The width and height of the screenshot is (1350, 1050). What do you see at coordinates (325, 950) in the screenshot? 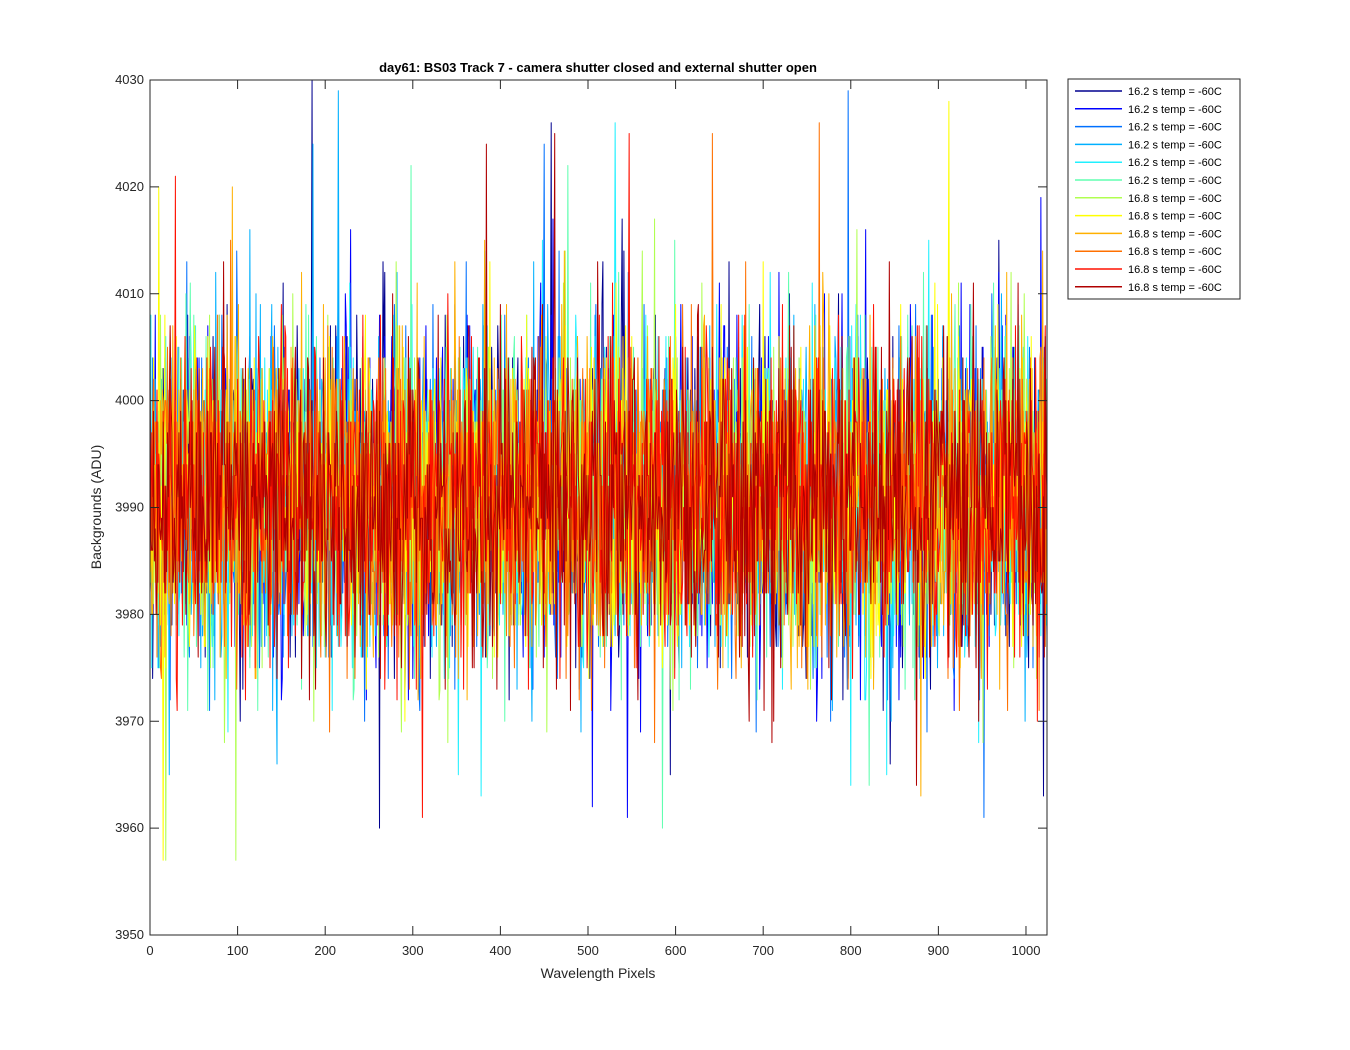
I see `x-tick-label: 200` at bounding box center [325, 950].